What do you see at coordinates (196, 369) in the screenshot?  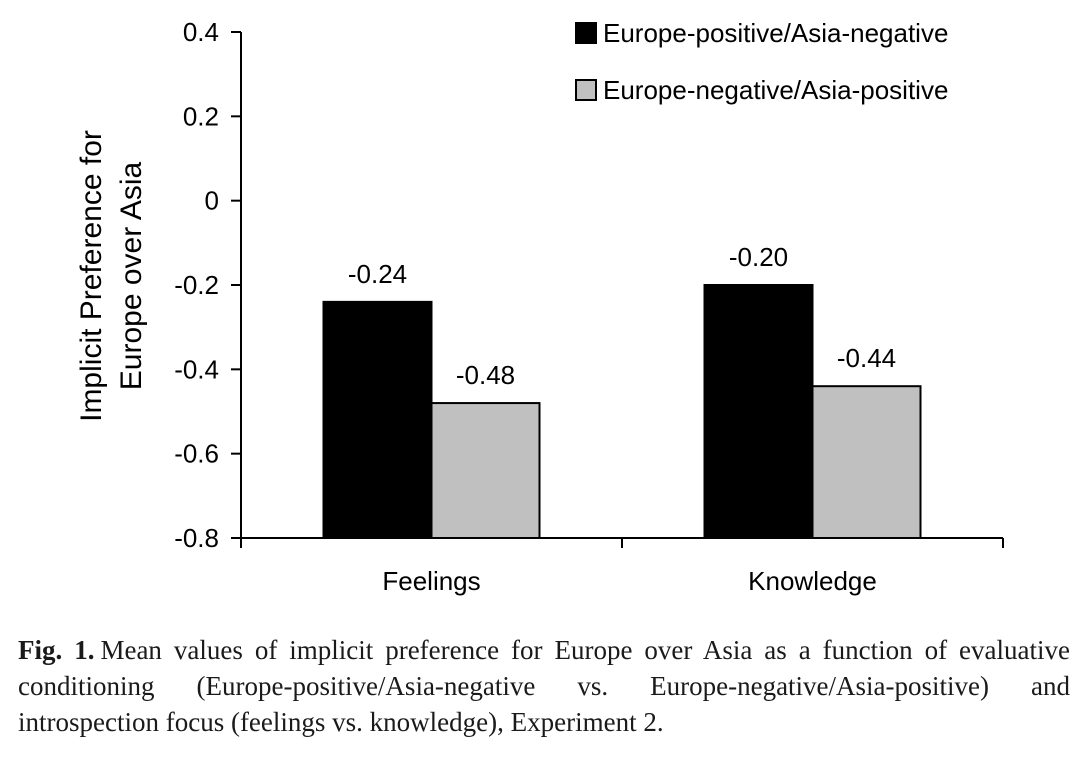 I see `y-tick-label: -0.4` at bounding box center [196, 369].